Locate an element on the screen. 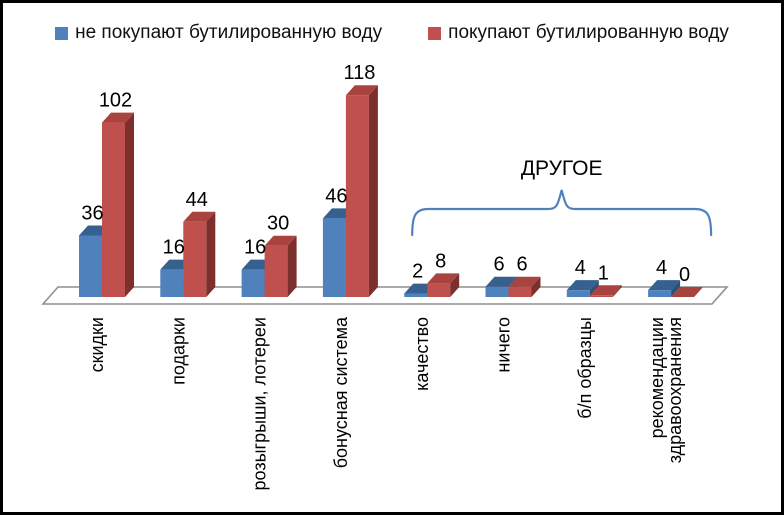 This screenshot has height=515, width=784. value-label: 44 is located at coordinates (197, 200).